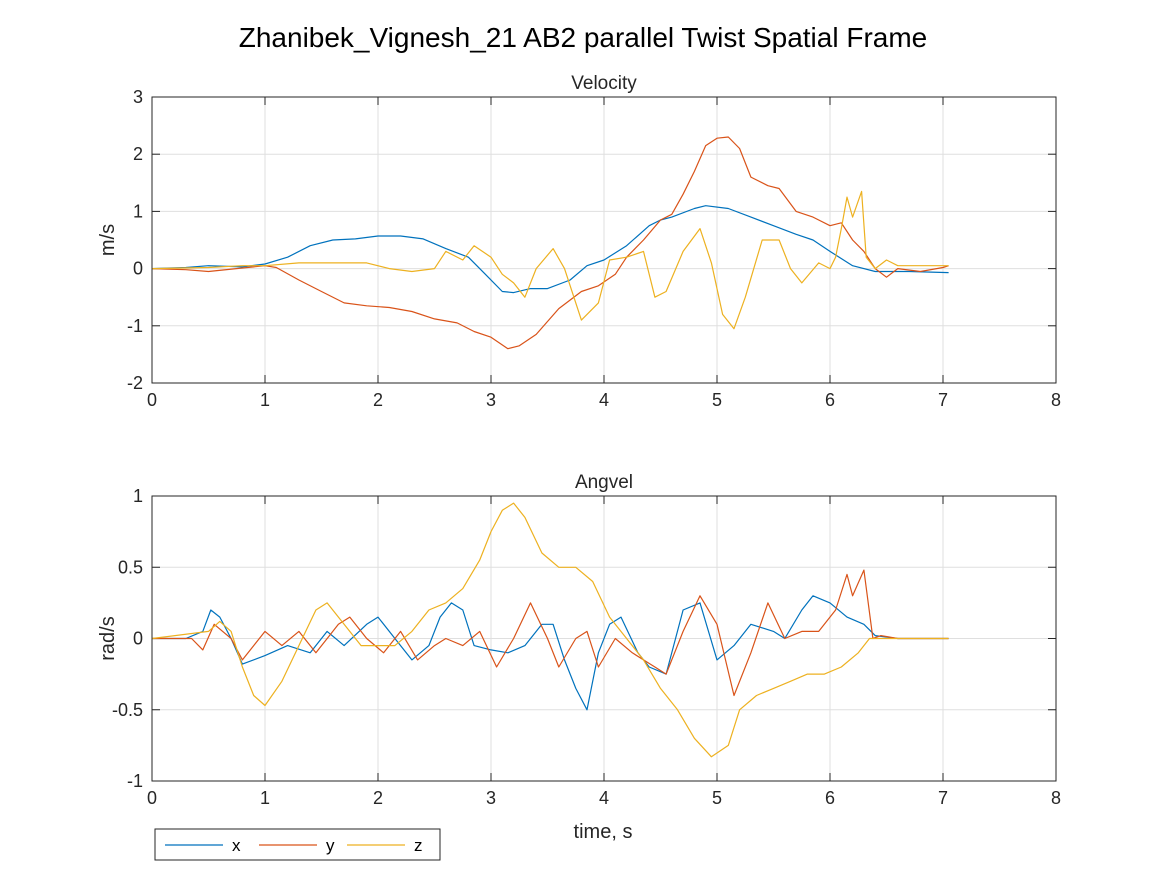 Image resolution: width=1167 pixels, height=875 pixels. What do you see at coordinates (297, 844) in the screenshot?
I see `legend: x y z` at bounding box center [297, 844].